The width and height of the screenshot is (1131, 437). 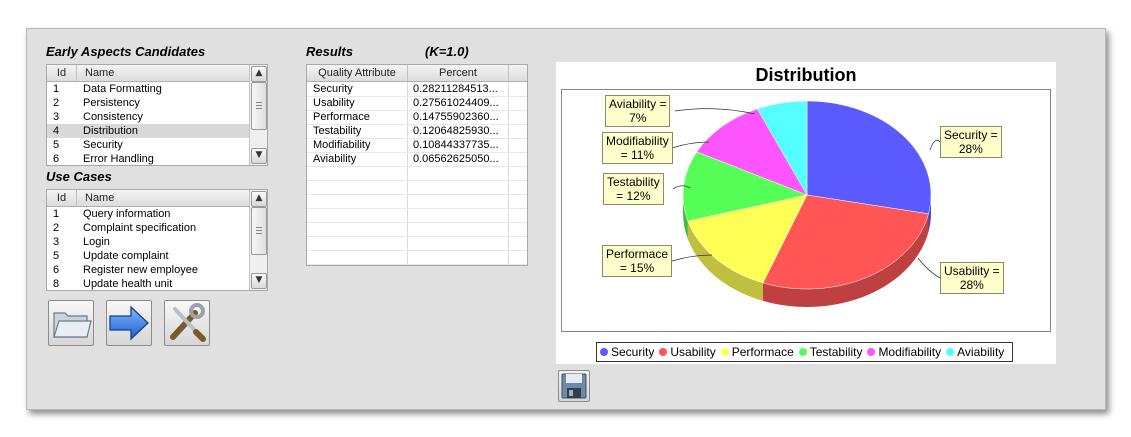 I want to click on table-row: 5 Update complaint, so click(x=157, y=256).